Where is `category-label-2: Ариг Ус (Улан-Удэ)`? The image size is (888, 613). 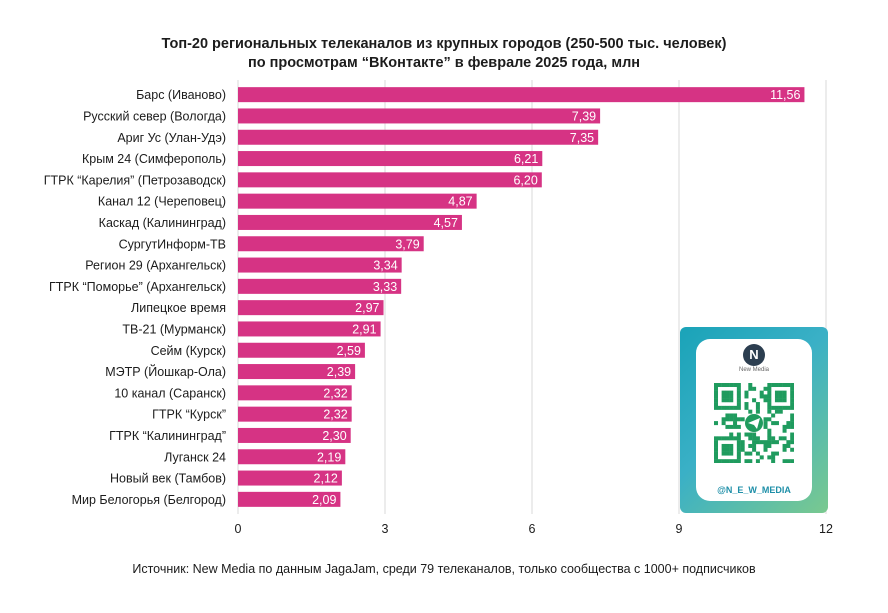
category-label-2: Ариг Ус (Улан-Удэ) is located at coordinates (171, 138).